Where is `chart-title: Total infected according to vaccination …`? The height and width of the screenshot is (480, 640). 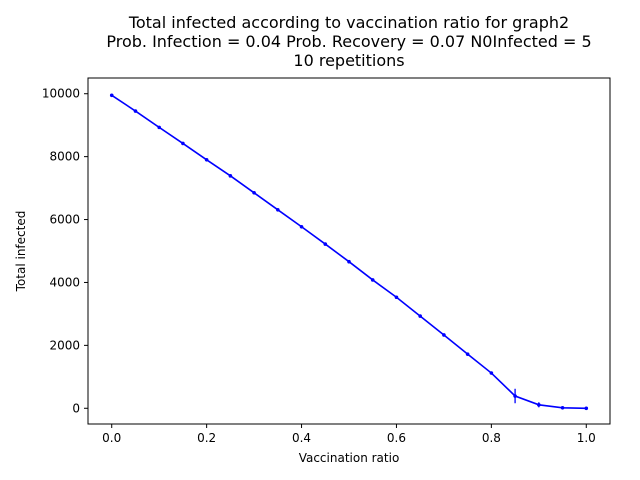 chart-title: Total infected according to vaccination … is located at coordinates (348, 41).